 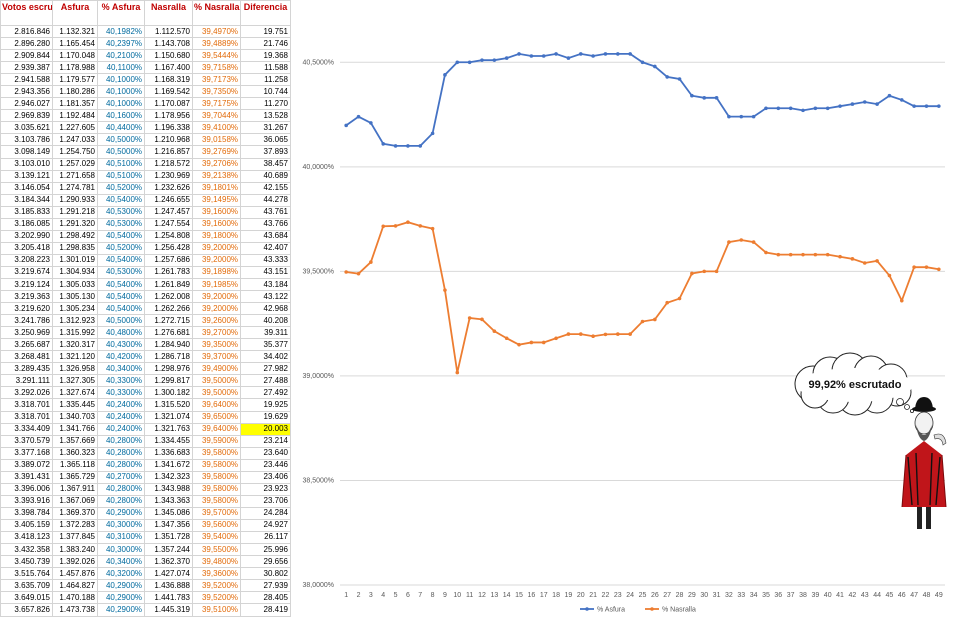 I want to click on table-cell: 39,6400%, so click(x=216, y=405).